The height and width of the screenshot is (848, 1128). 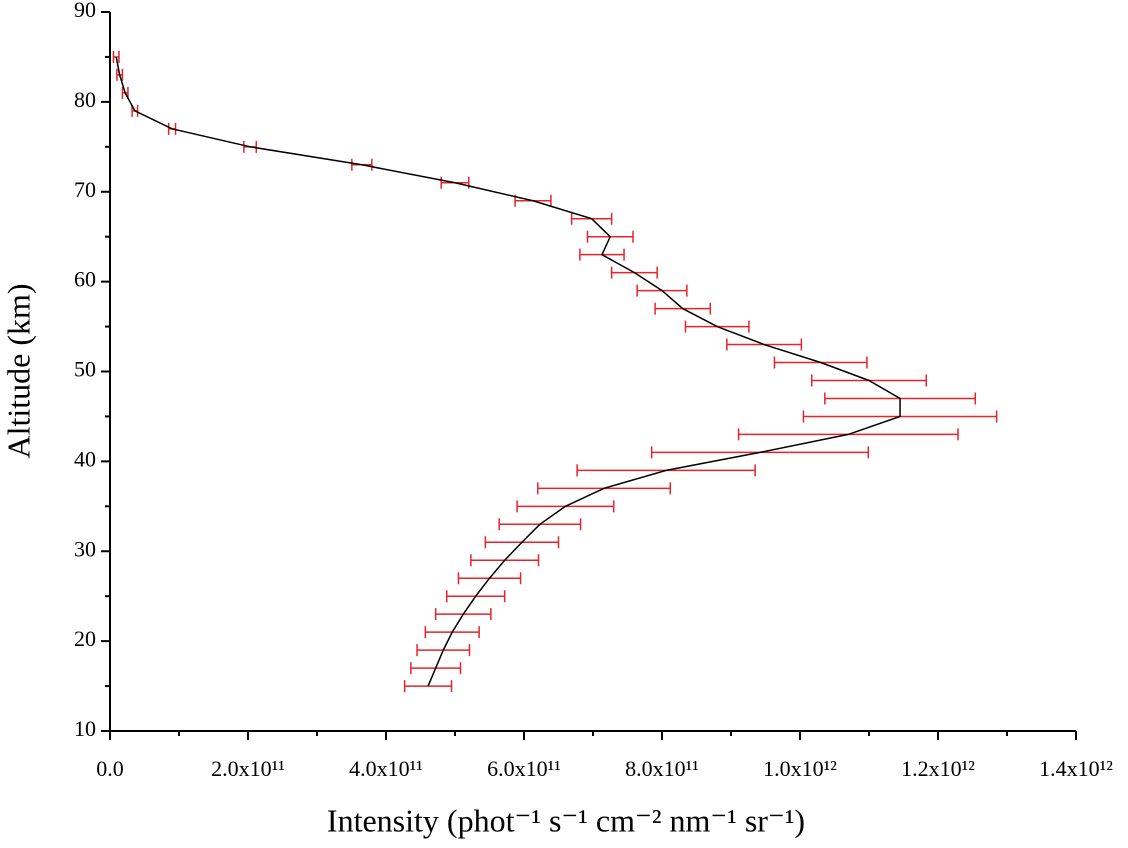 I want to click on x-tick-label: 1.4x10¹², so click(x=1076, y=768).